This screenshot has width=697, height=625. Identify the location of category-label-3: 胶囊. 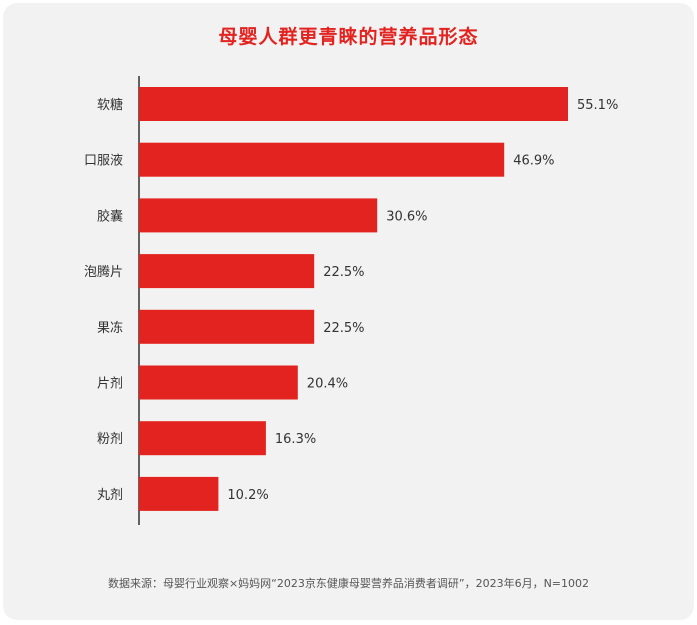
(110, 216).